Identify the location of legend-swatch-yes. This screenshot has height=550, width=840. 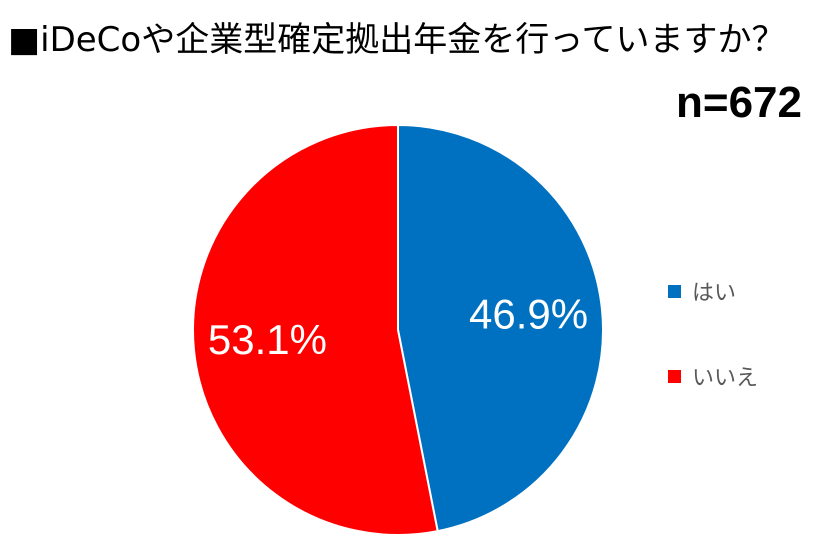
(674, 291).